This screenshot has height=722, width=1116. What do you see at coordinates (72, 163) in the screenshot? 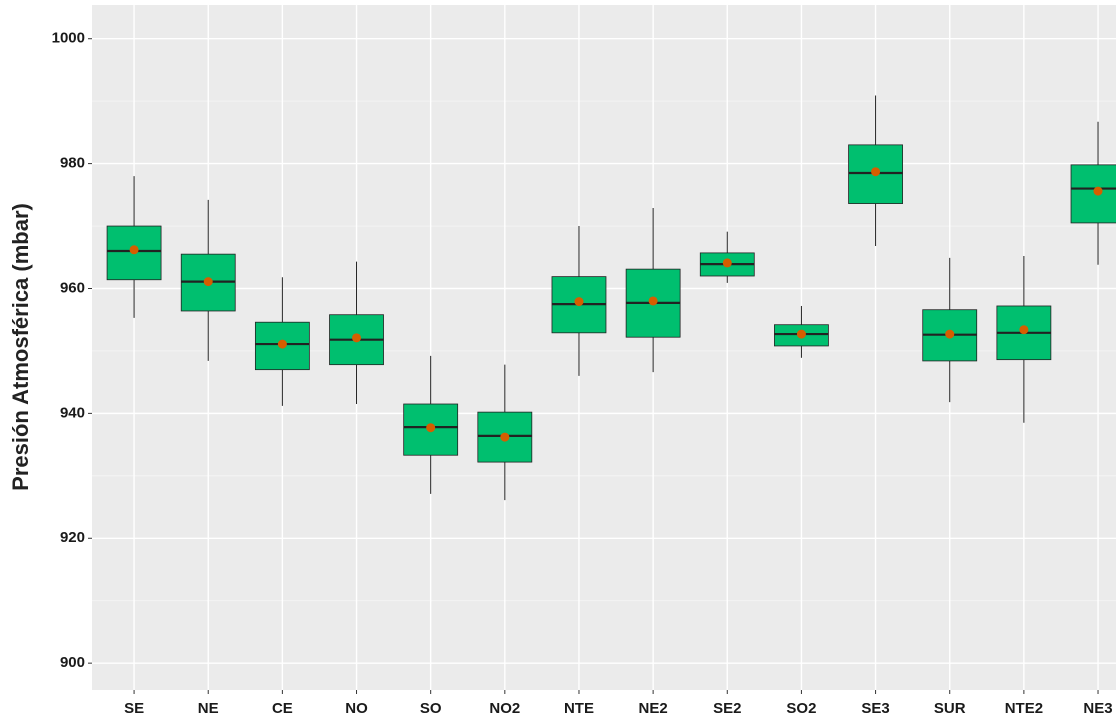
I see `y-tick-label: 980` at bounding box center [72, 163].